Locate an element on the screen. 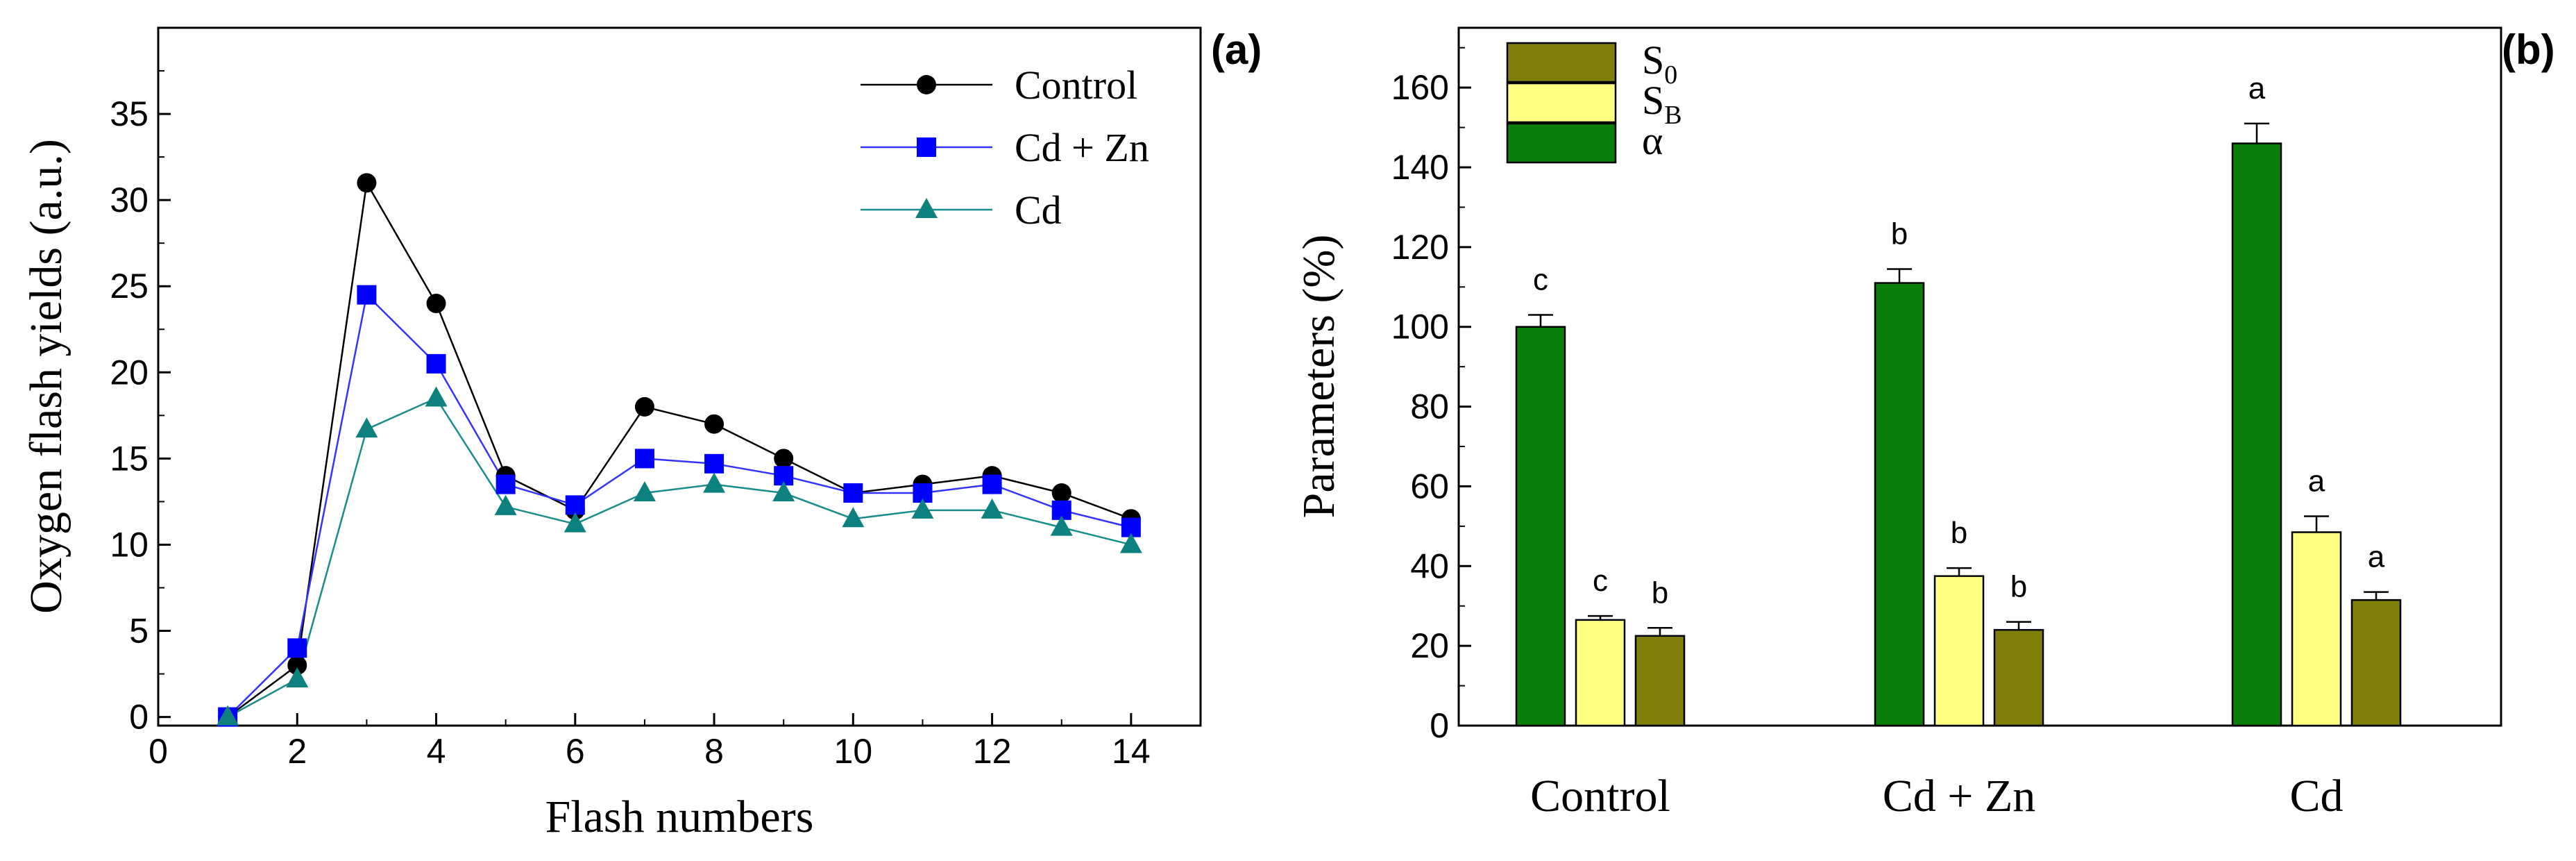 This screenshot has width=2576, height=861. significance-letter-: a is located at coordinates (2257, 89).